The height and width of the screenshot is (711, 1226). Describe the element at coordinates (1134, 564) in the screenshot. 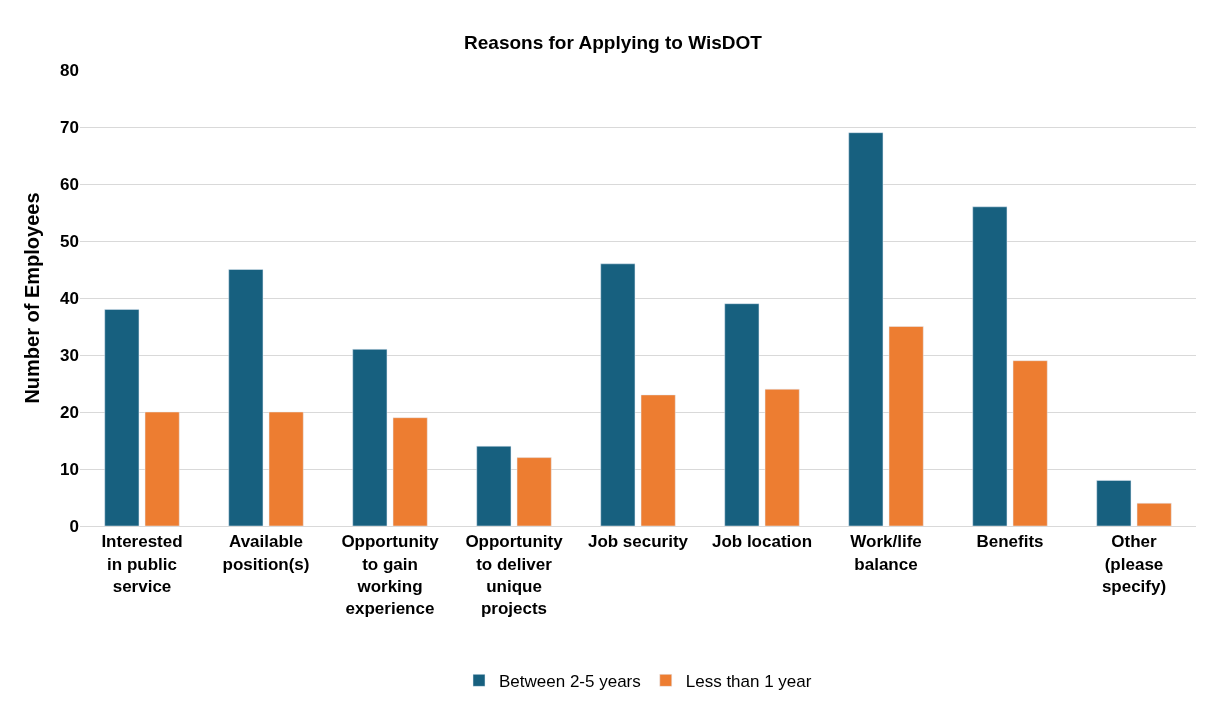

I see `x-tick-label: Other (please specify)` at that location.